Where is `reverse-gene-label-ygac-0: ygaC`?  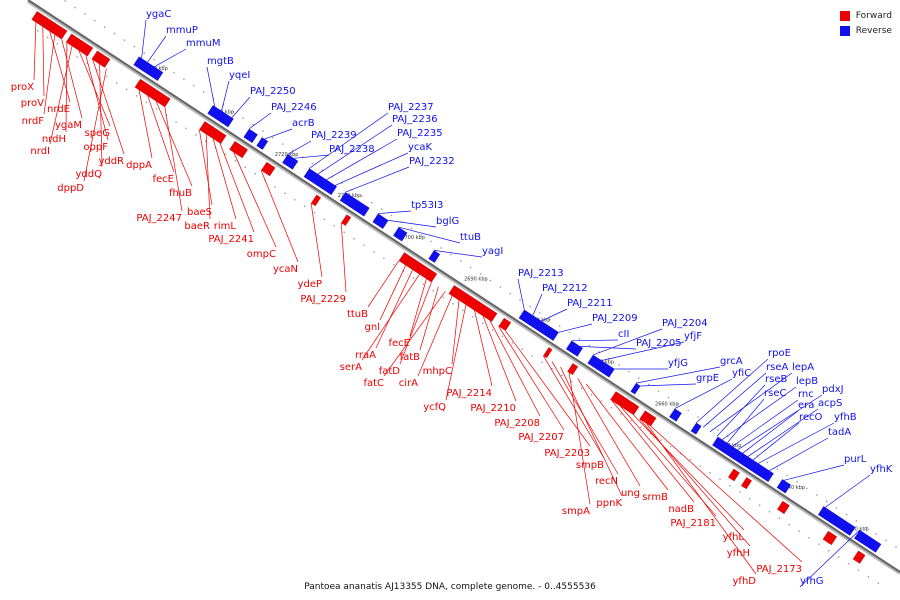
reverse-gene-label-ygac-0: ygaC is located at coordinates (158, 14).